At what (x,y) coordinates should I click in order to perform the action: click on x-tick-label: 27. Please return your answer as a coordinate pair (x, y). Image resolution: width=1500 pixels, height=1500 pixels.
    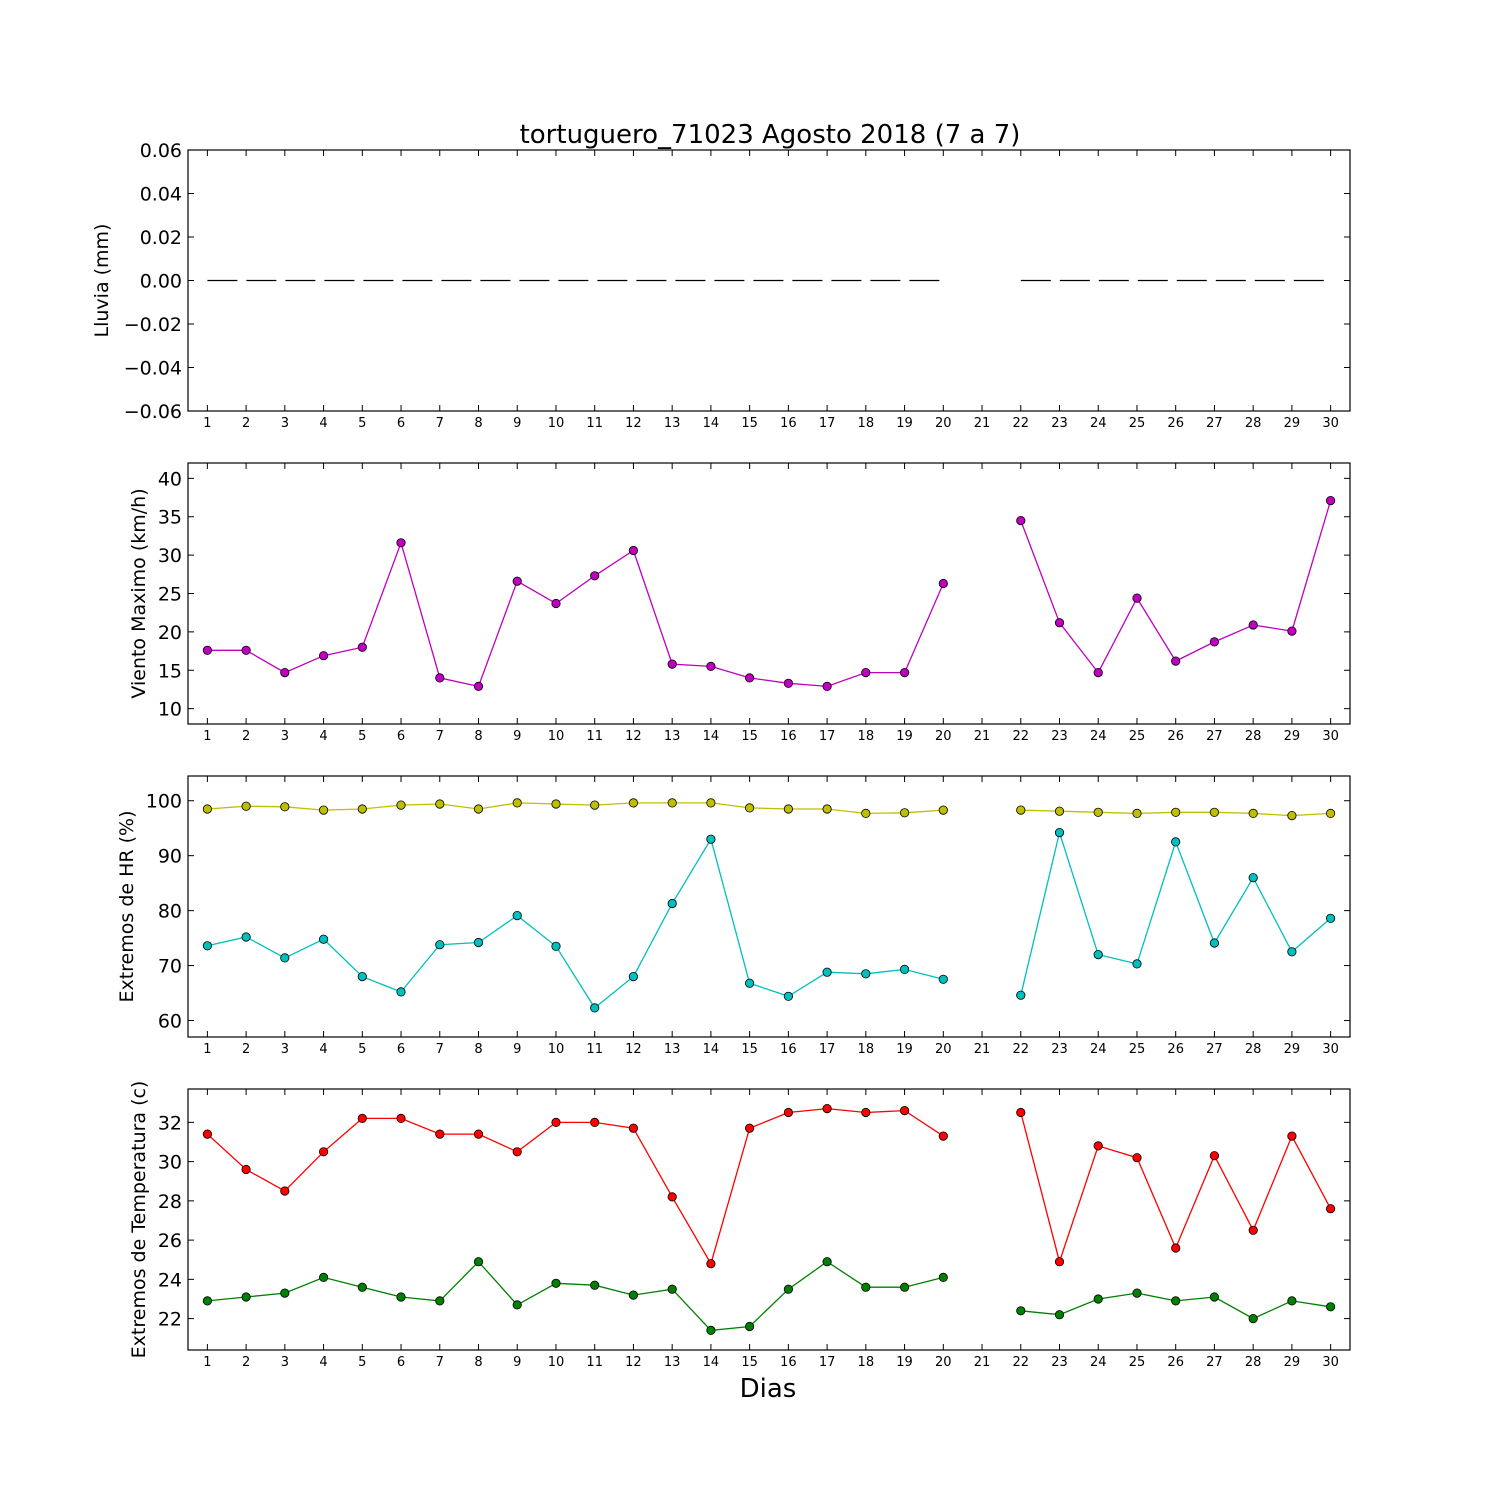
    Looking at the image, I should click on (1214, 1362).